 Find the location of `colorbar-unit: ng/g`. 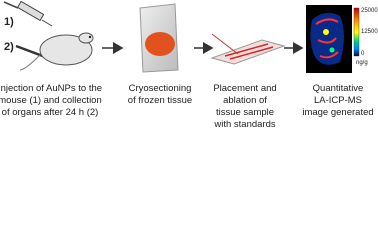

colorbar-unit: ng/g is located at coordinates (362, 63).